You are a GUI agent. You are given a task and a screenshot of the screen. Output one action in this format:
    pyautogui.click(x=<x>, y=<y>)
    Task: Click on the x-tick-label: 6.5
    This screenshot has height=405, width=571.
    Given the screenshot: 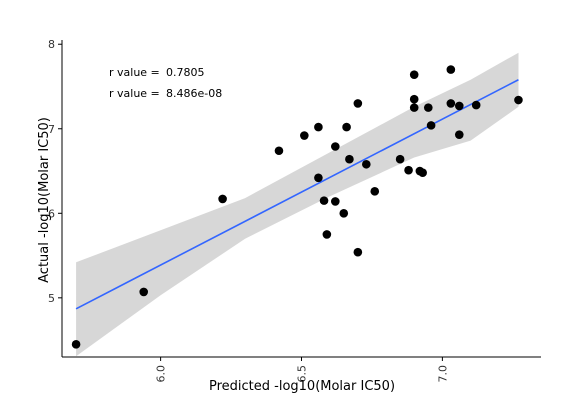 What is the action you would take?
    pyautogui.click(x=302, y=374)
    